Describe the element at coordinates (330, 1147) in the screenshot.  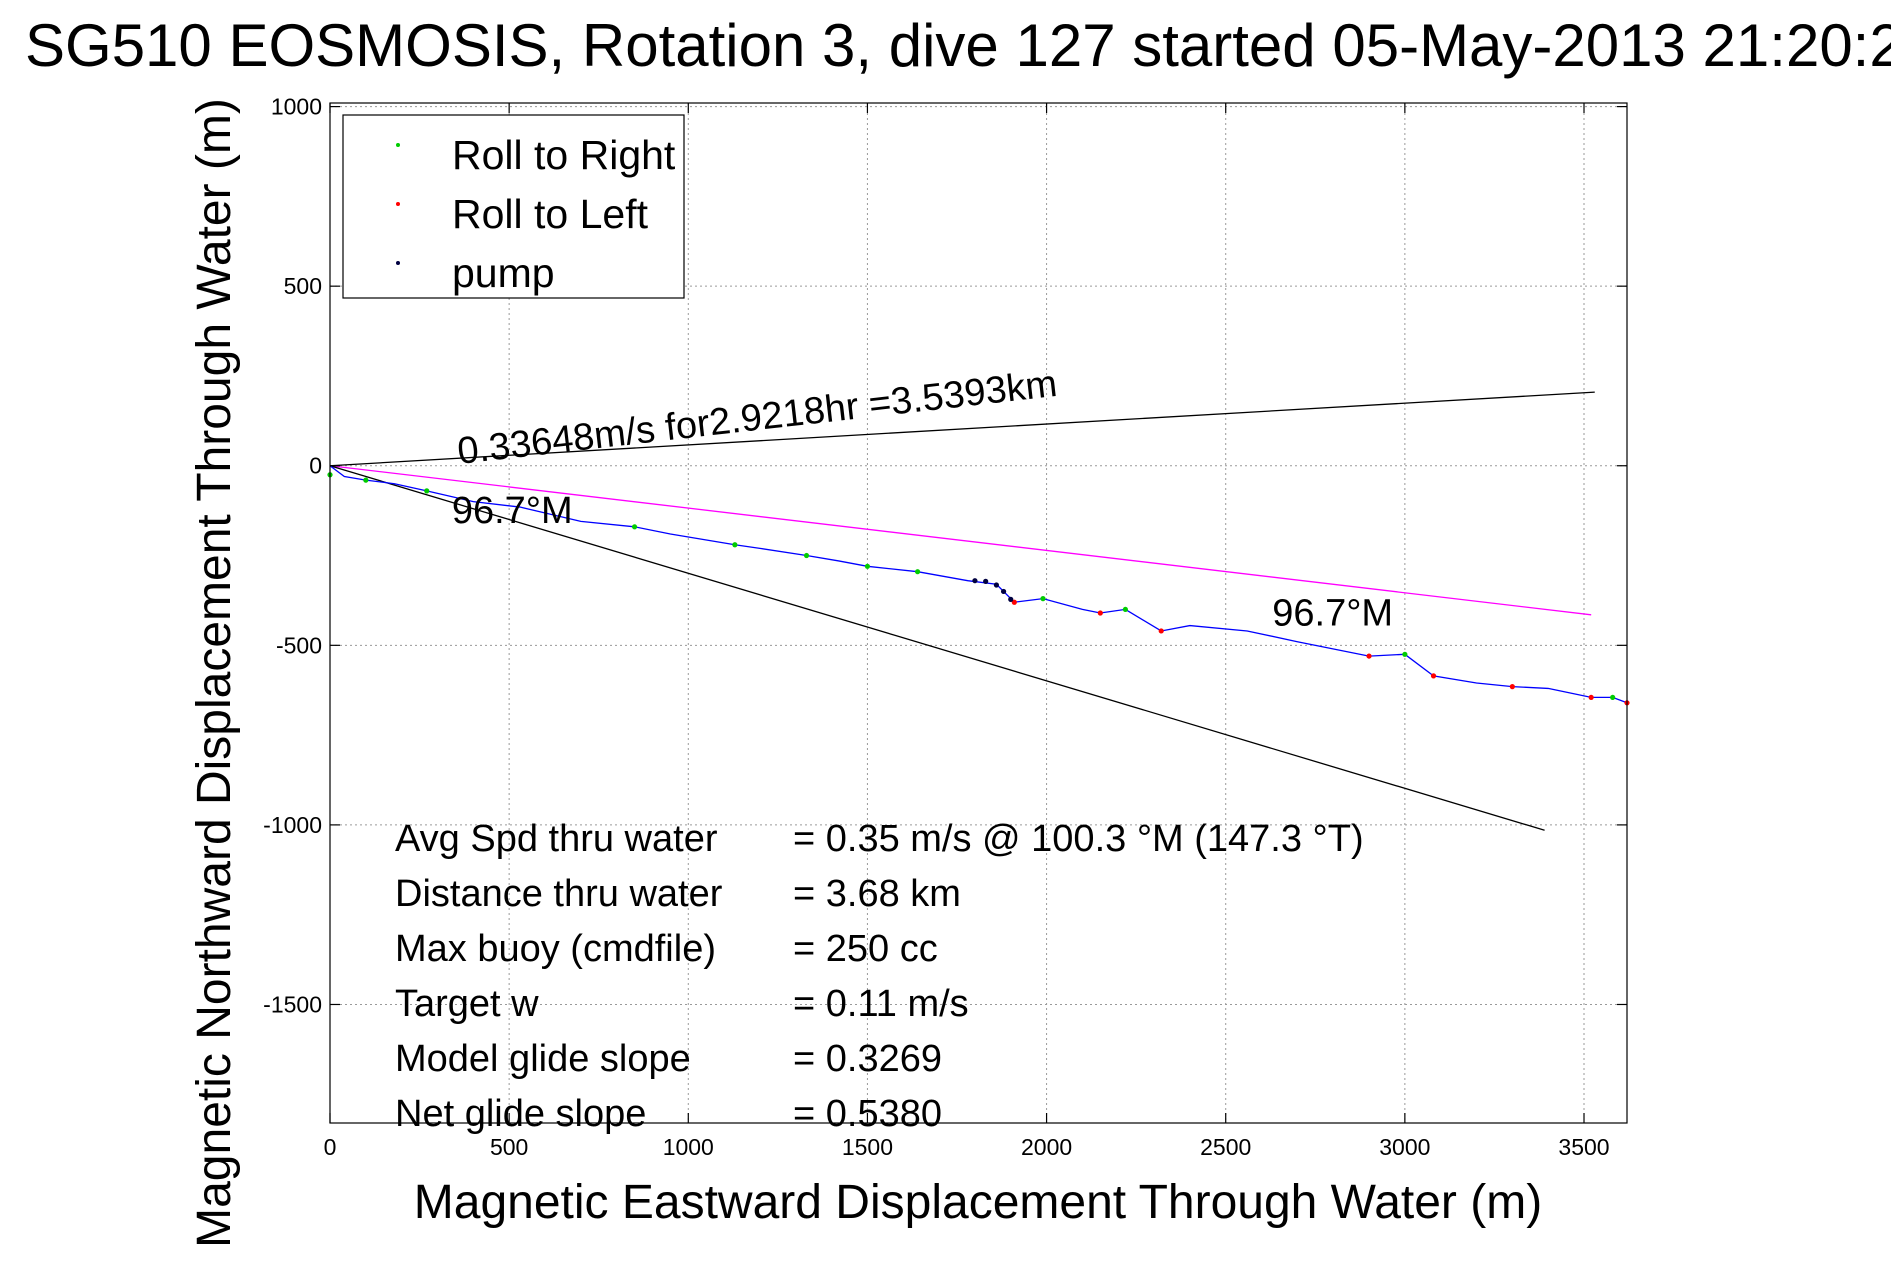
I see `x-tick-label: 0` at that location.